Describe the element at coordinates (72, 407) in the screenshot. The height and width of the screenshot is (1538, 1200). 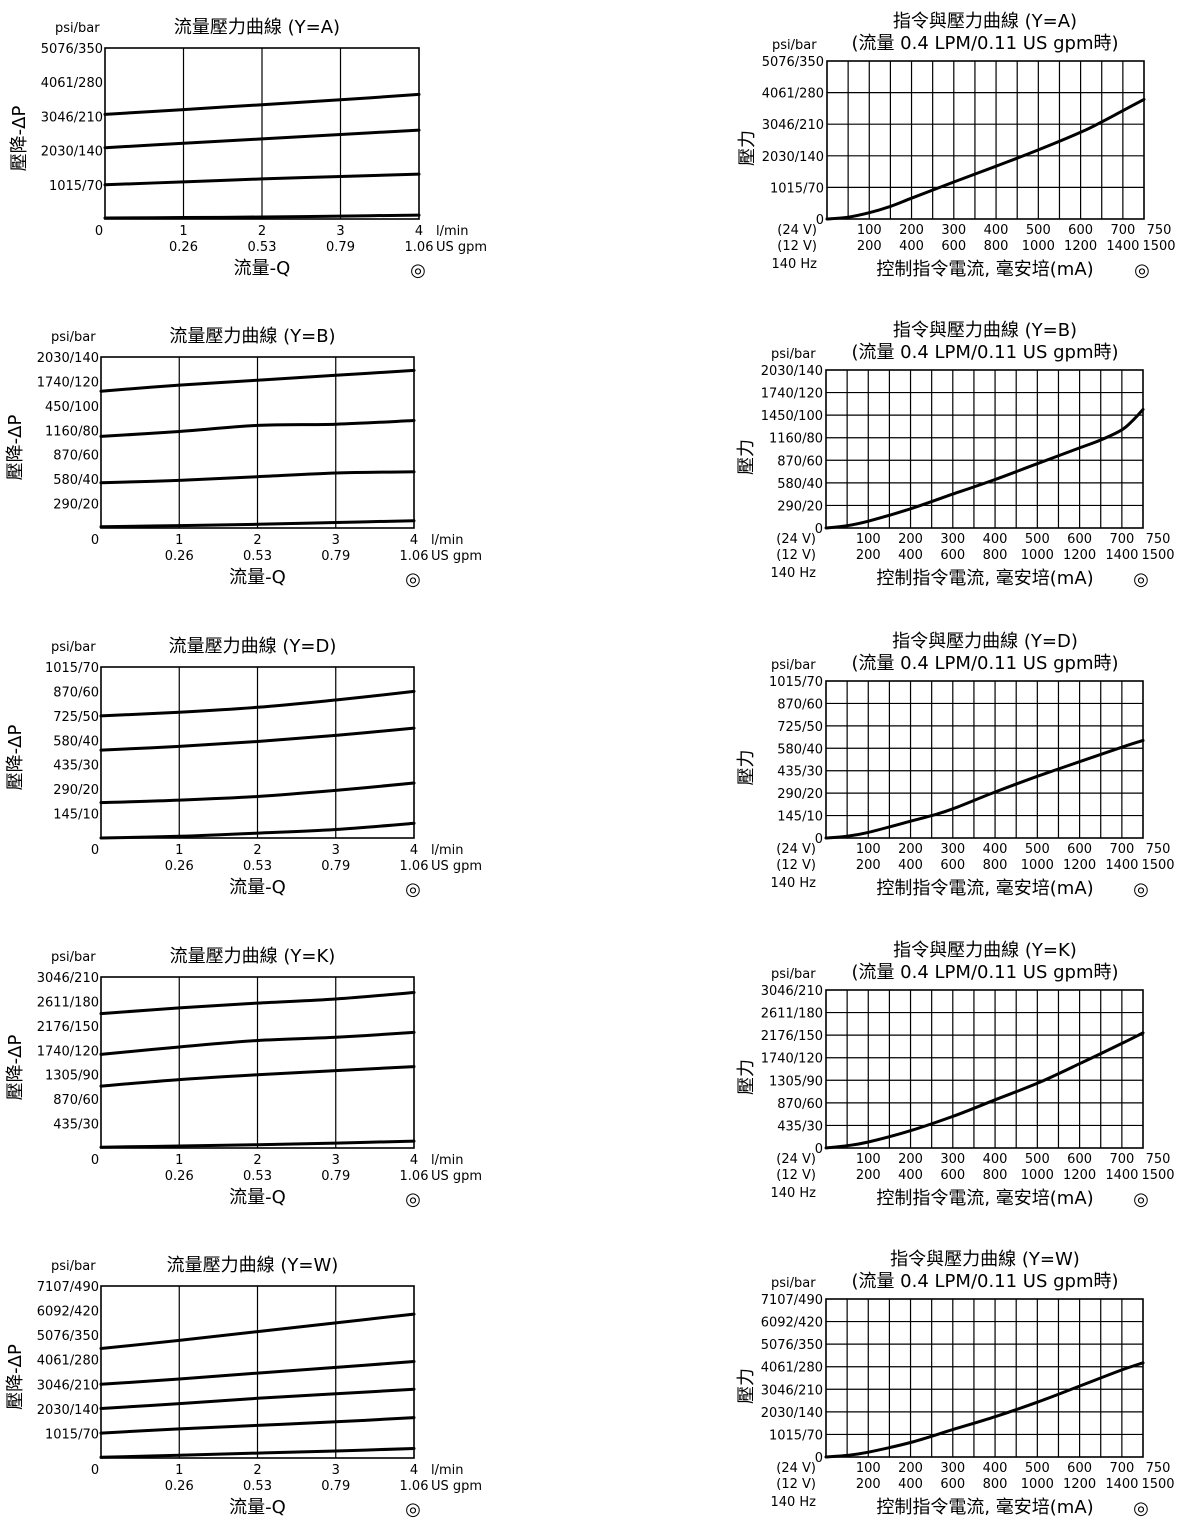
I see `y-tick-label: 450/100` at that location.